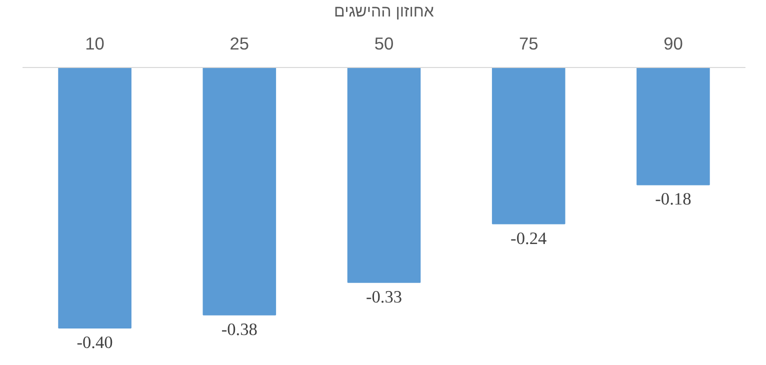 This screenshot has height=365, width=766. Describe the element at coordinates (673, 44) in the screenshot. I see `x-tick-label: 90` at that location.